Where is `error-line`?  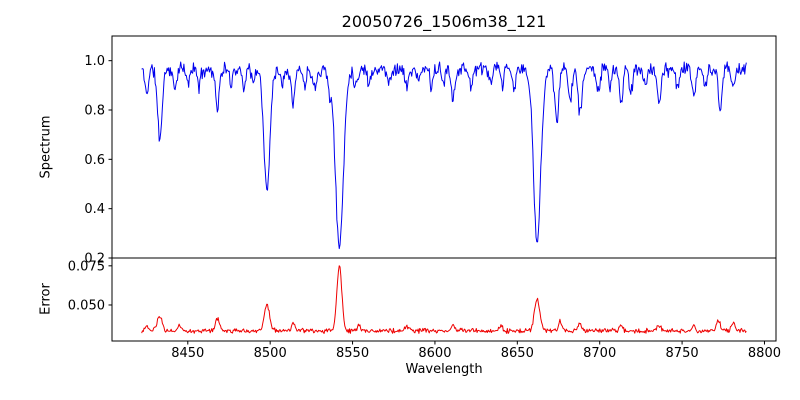 error-line is located at coordinates (444, 299).